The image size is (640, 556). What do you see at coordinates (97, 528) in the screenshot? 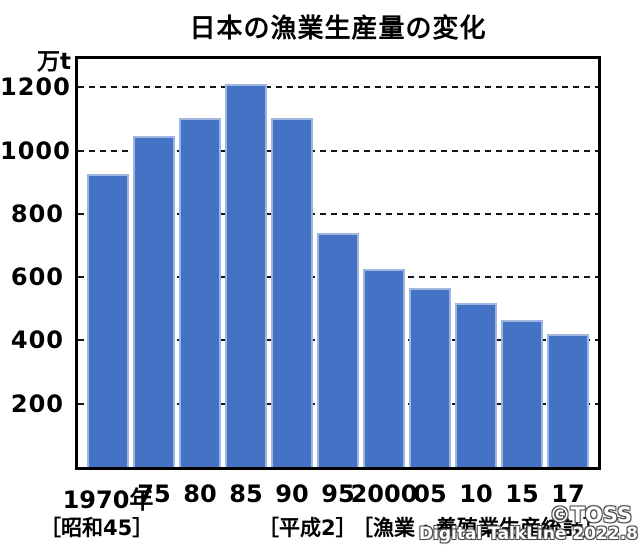
I see `annotation-showa45: ［昭和45］` at bounding box center [97, 528].